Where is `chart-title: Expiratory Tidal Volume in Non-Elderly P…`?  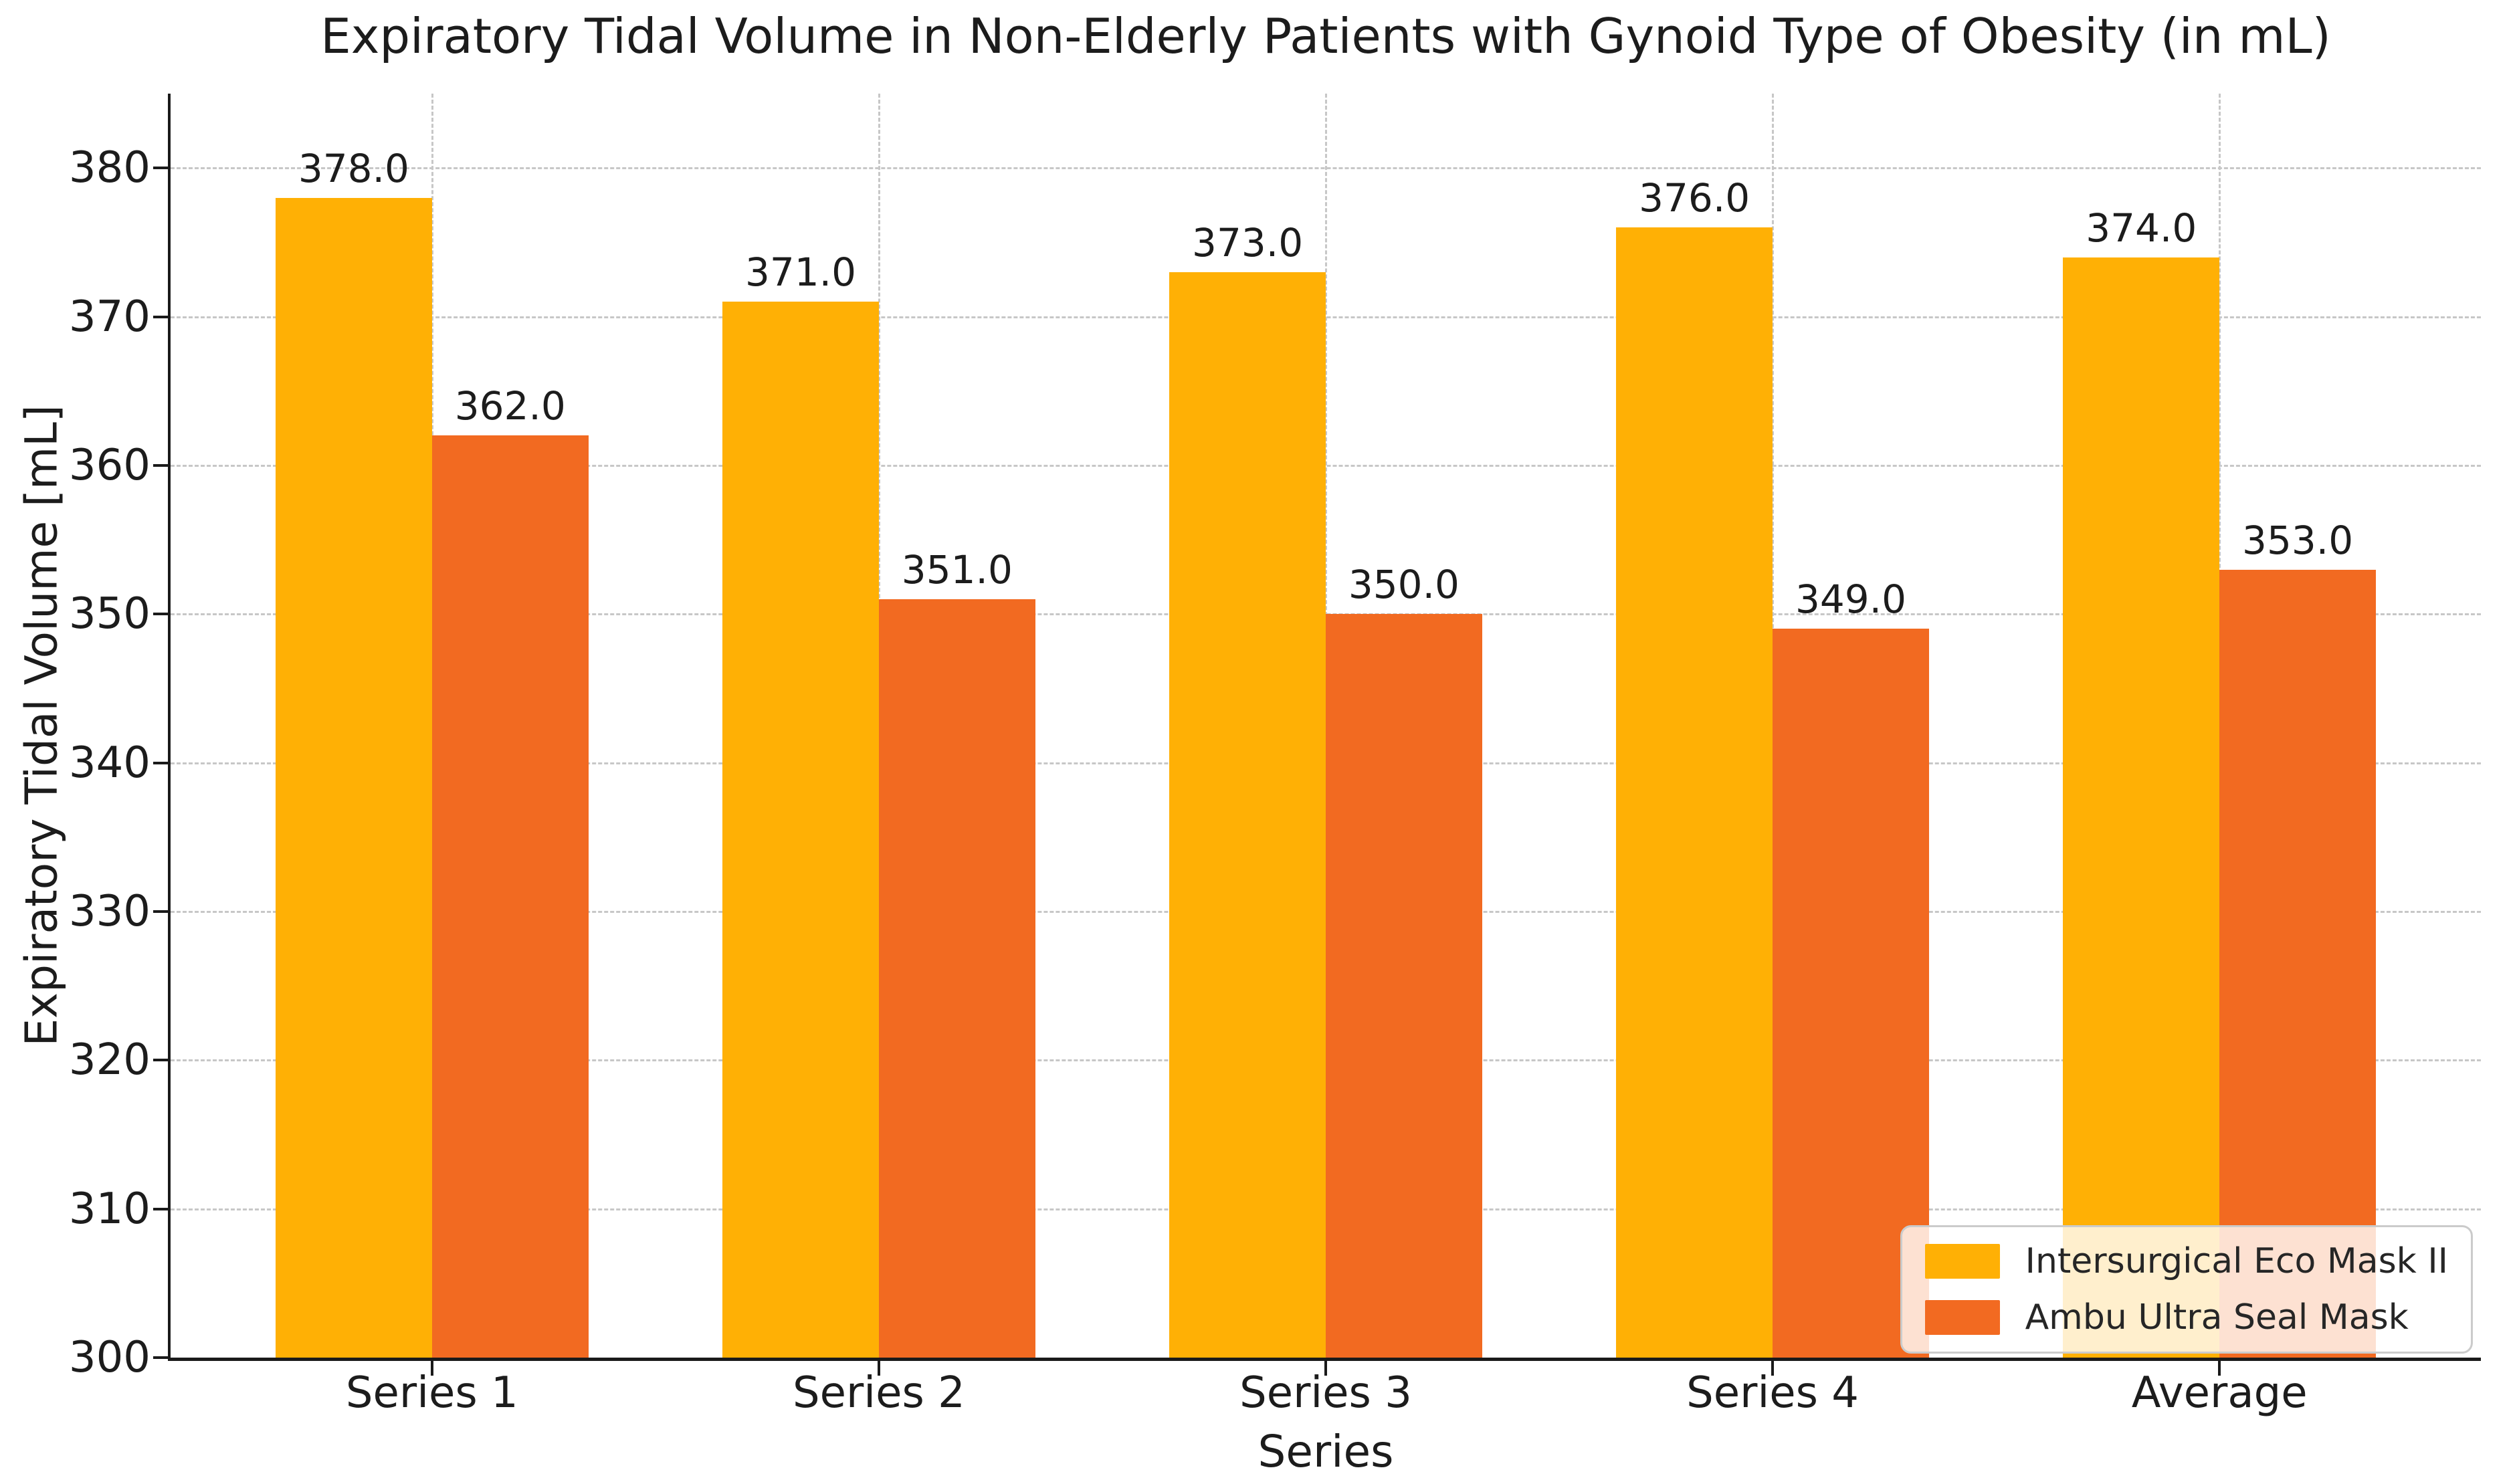 chart-title: Expiratory Tidal Volume in Non-Elderly P… is located at coordinates (1325, 36).